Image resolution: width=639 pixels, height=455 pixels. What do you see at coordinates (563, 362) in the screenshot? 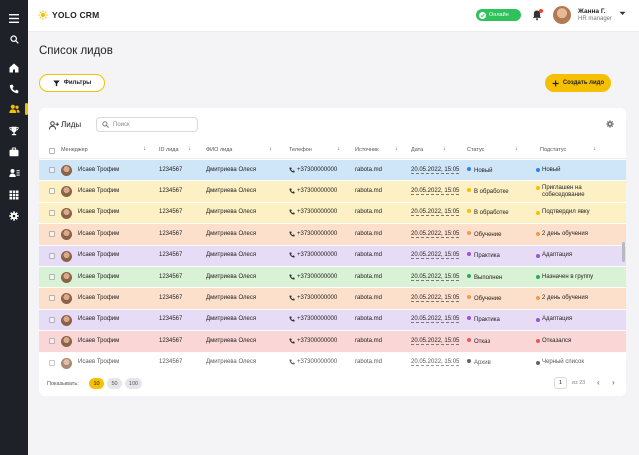
I see `lead-substatus-text: Черный список` at bounding box center [563, 362].